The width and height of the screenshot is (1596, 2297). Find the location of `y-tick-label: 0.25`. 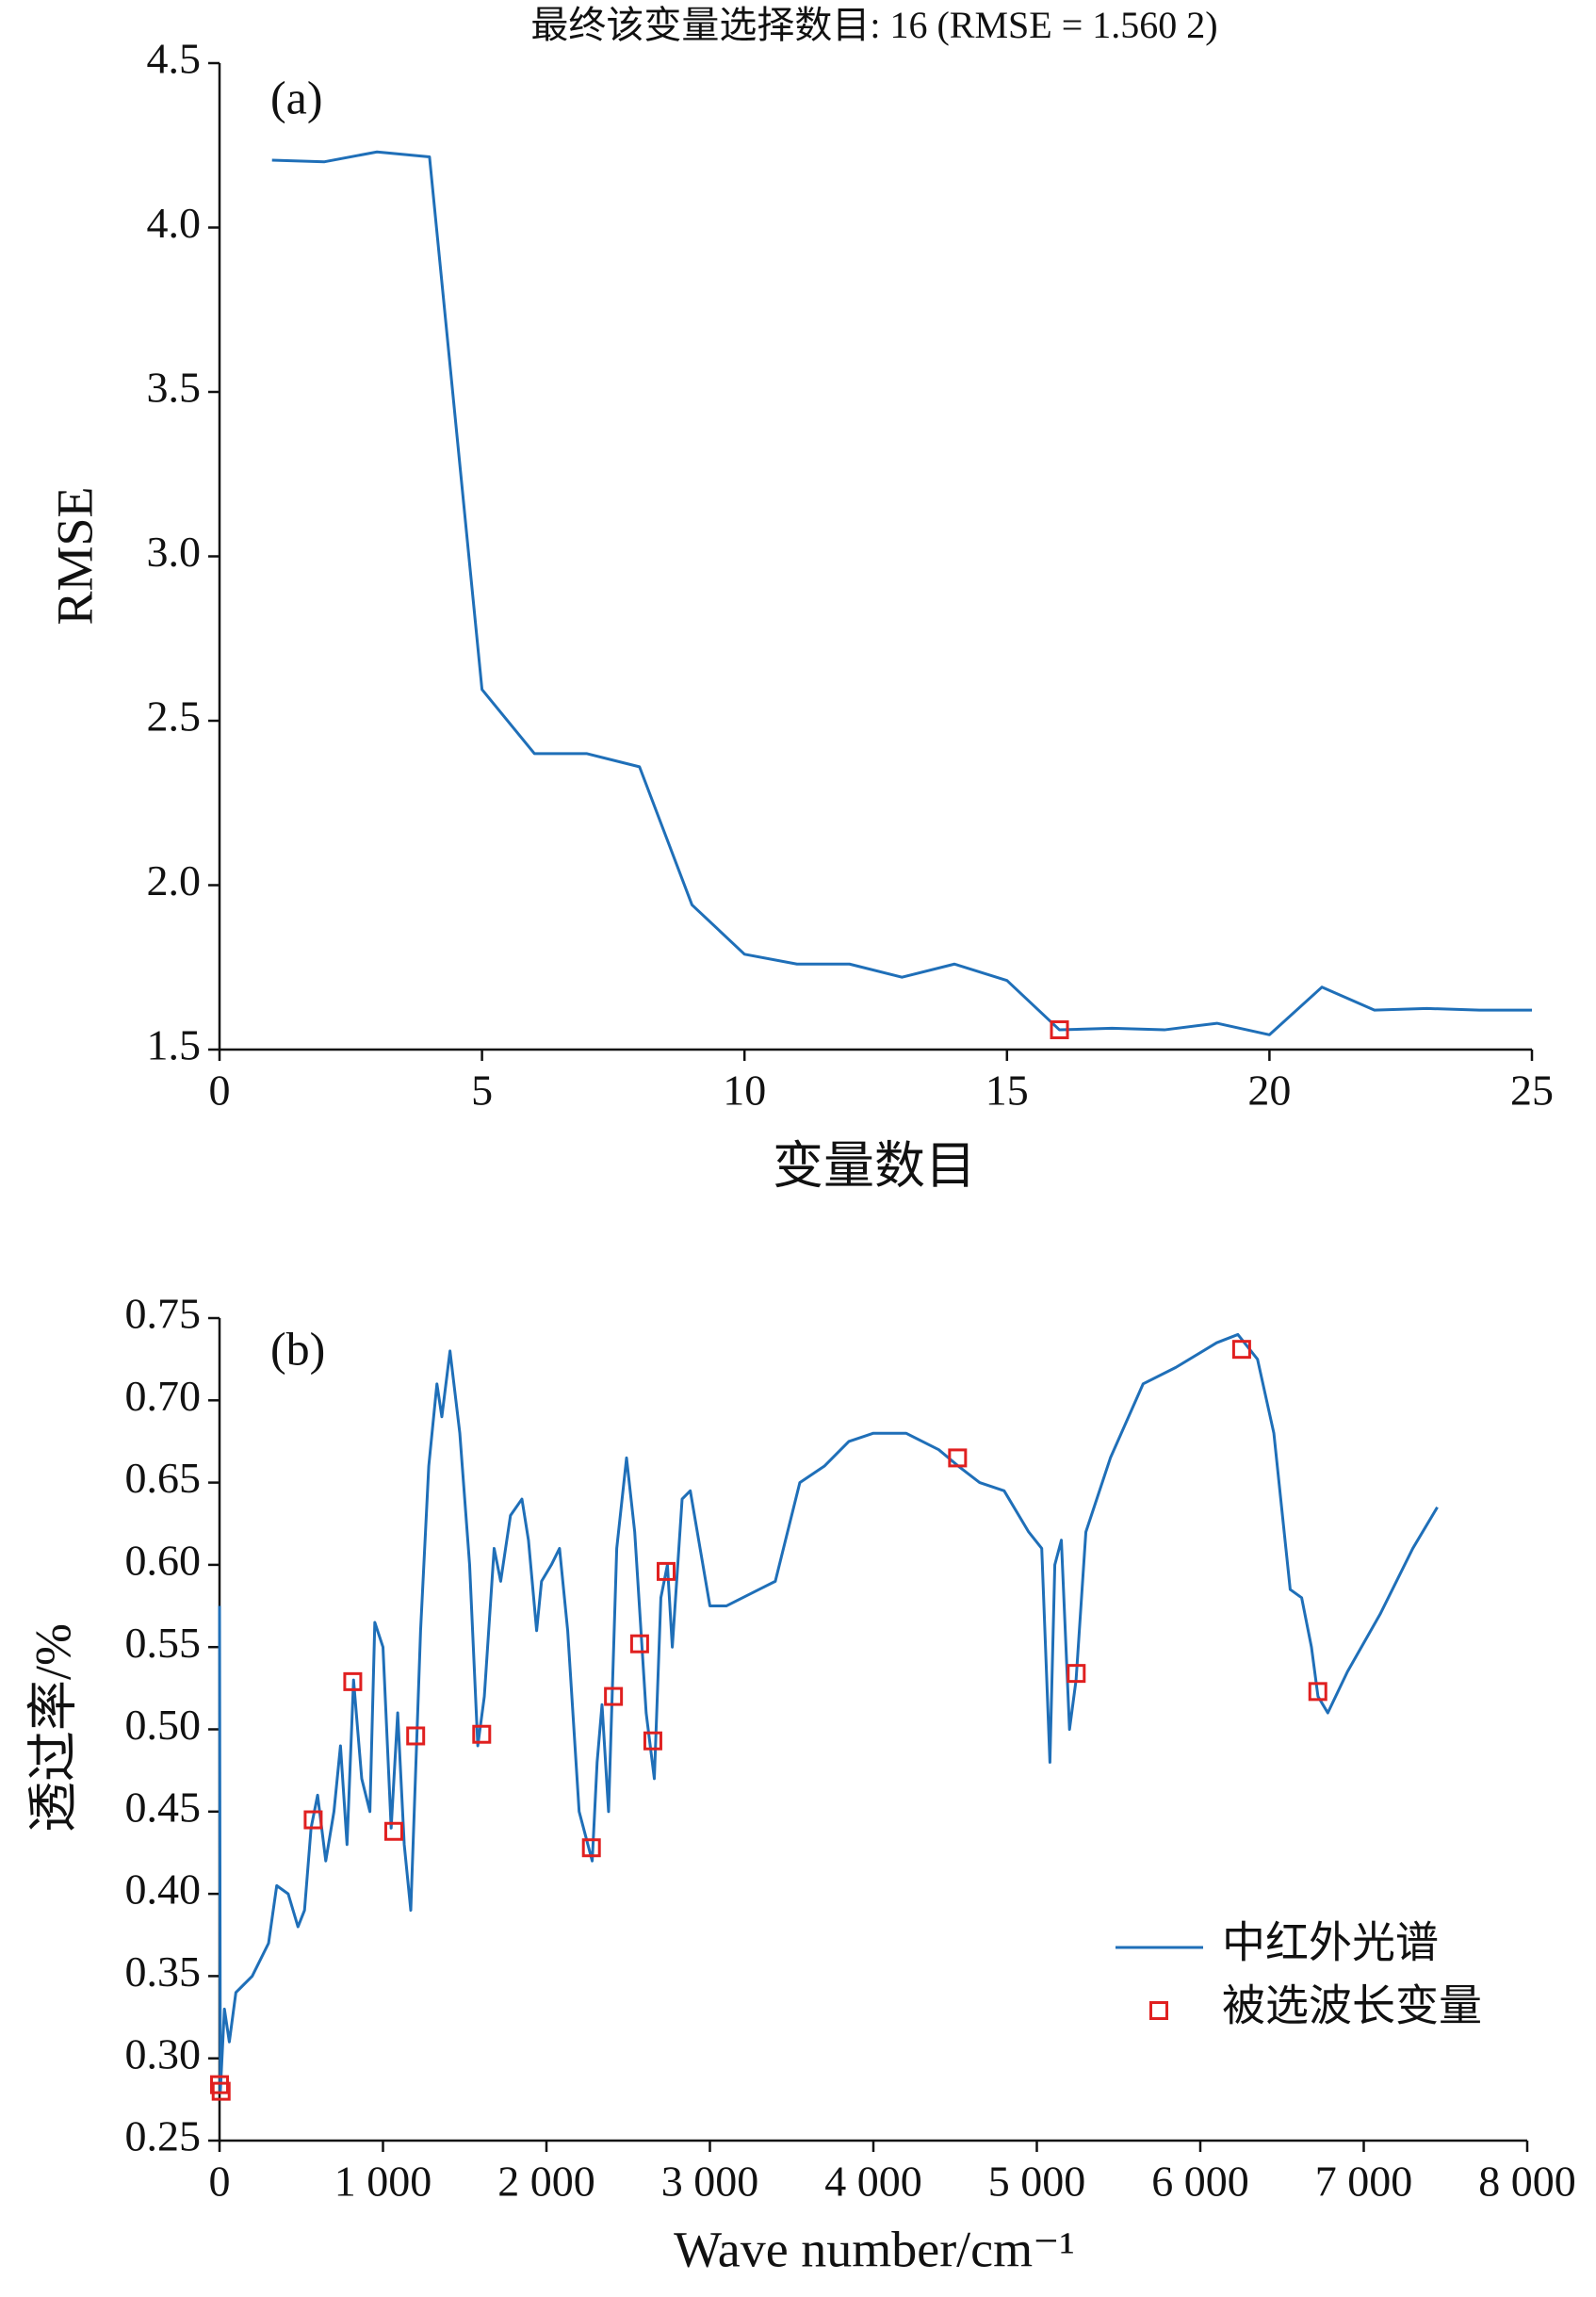

y-tick-label: 0.25 is located at coordinates (163, 2136).